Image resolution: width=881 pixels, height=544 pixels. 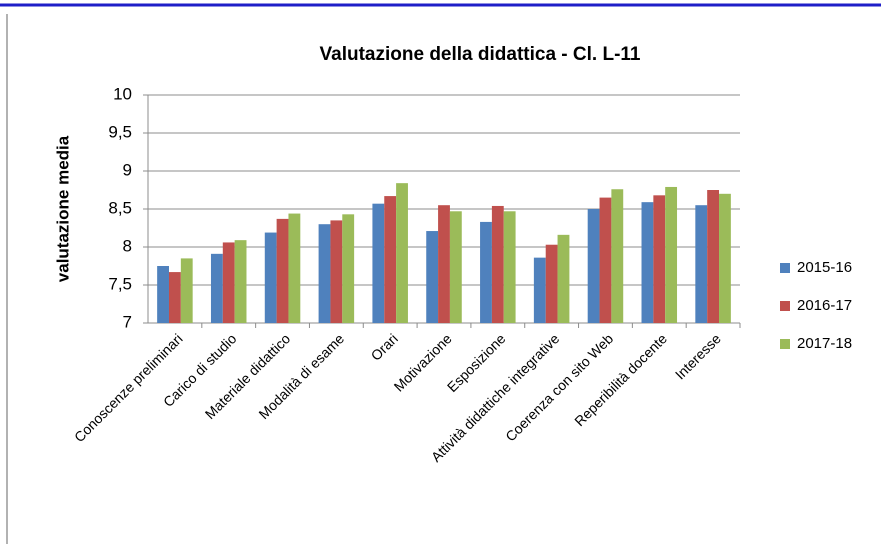 I want to click on y-tick-label: 7, so click(x=127, y=321).